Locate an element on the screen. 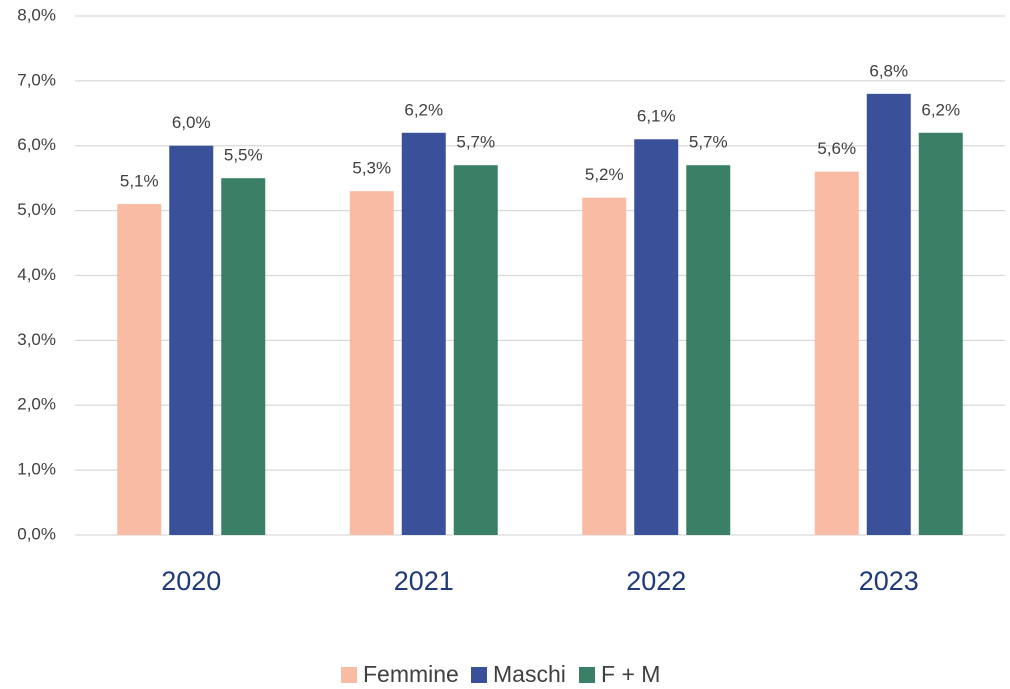 The width and height of the screenshot is (1010, 689). value-label: 5,1% is located at coordinates (139, 181).